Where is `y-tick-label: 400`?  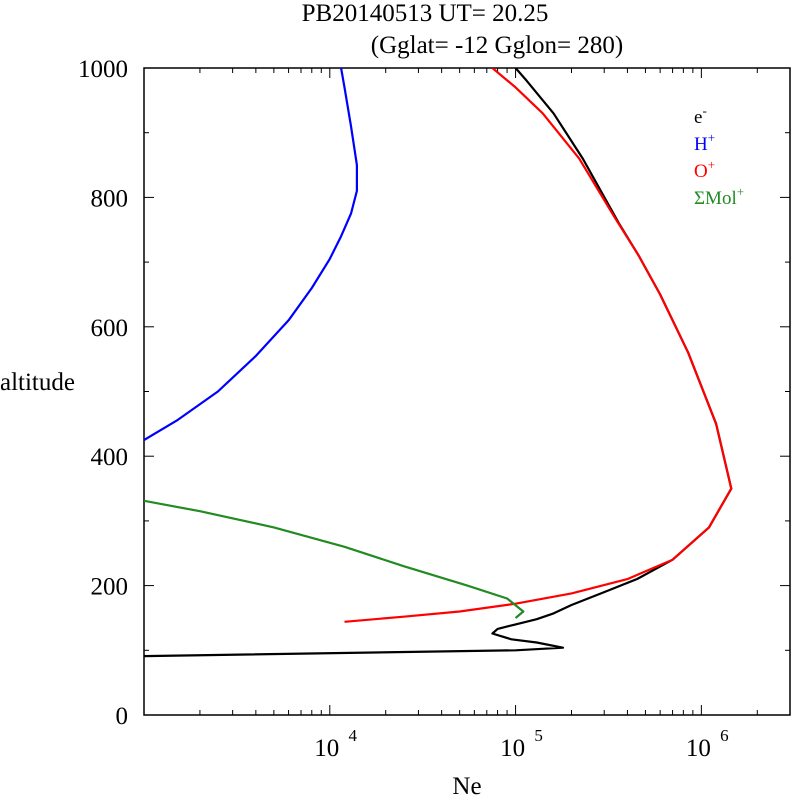
y-tick-label: 400 is located at coordinates (110, 457).